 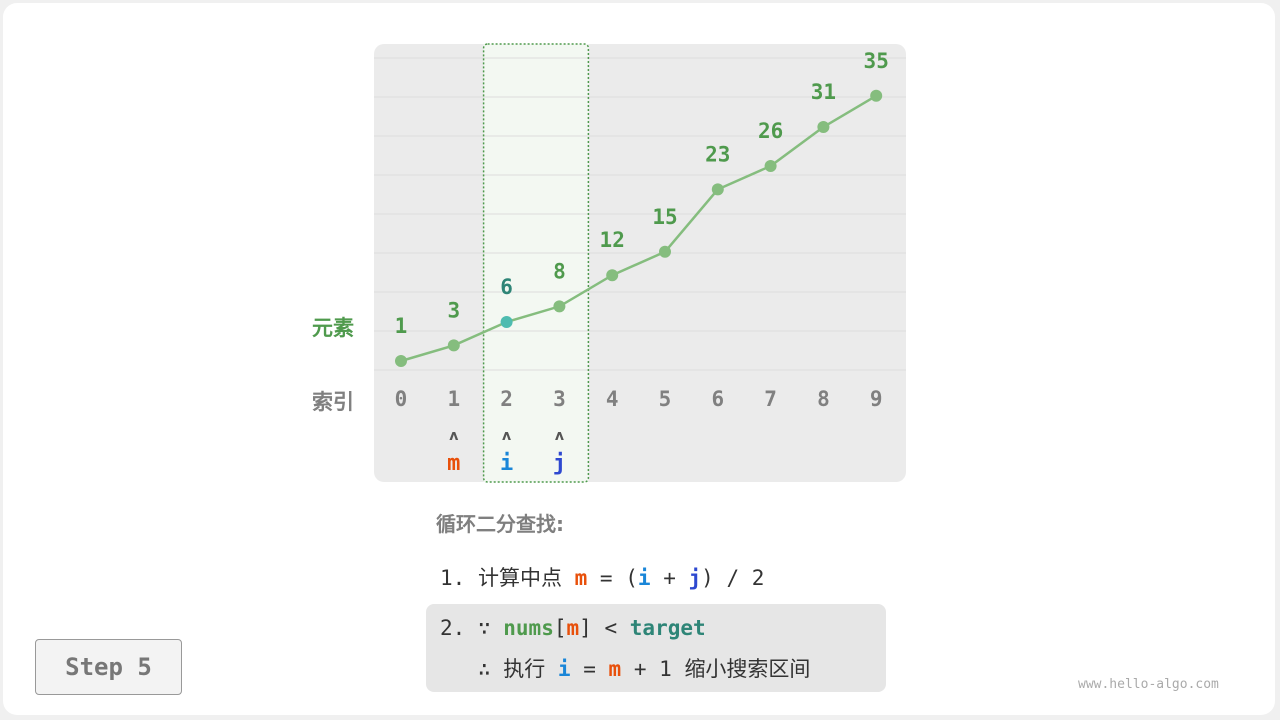 I want to click on index-label: 7, so click(x=770, y=399).